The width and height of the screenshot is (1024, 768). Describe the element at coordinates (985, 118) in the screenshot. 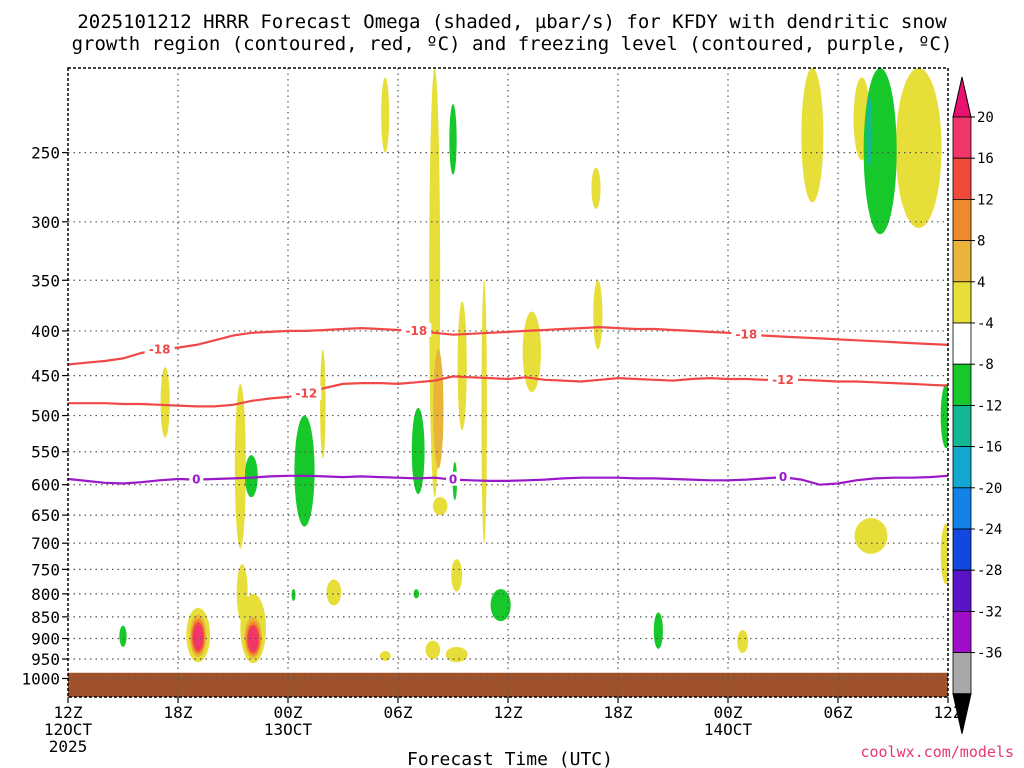

I see `colorbar-label-0: 20` at that location.